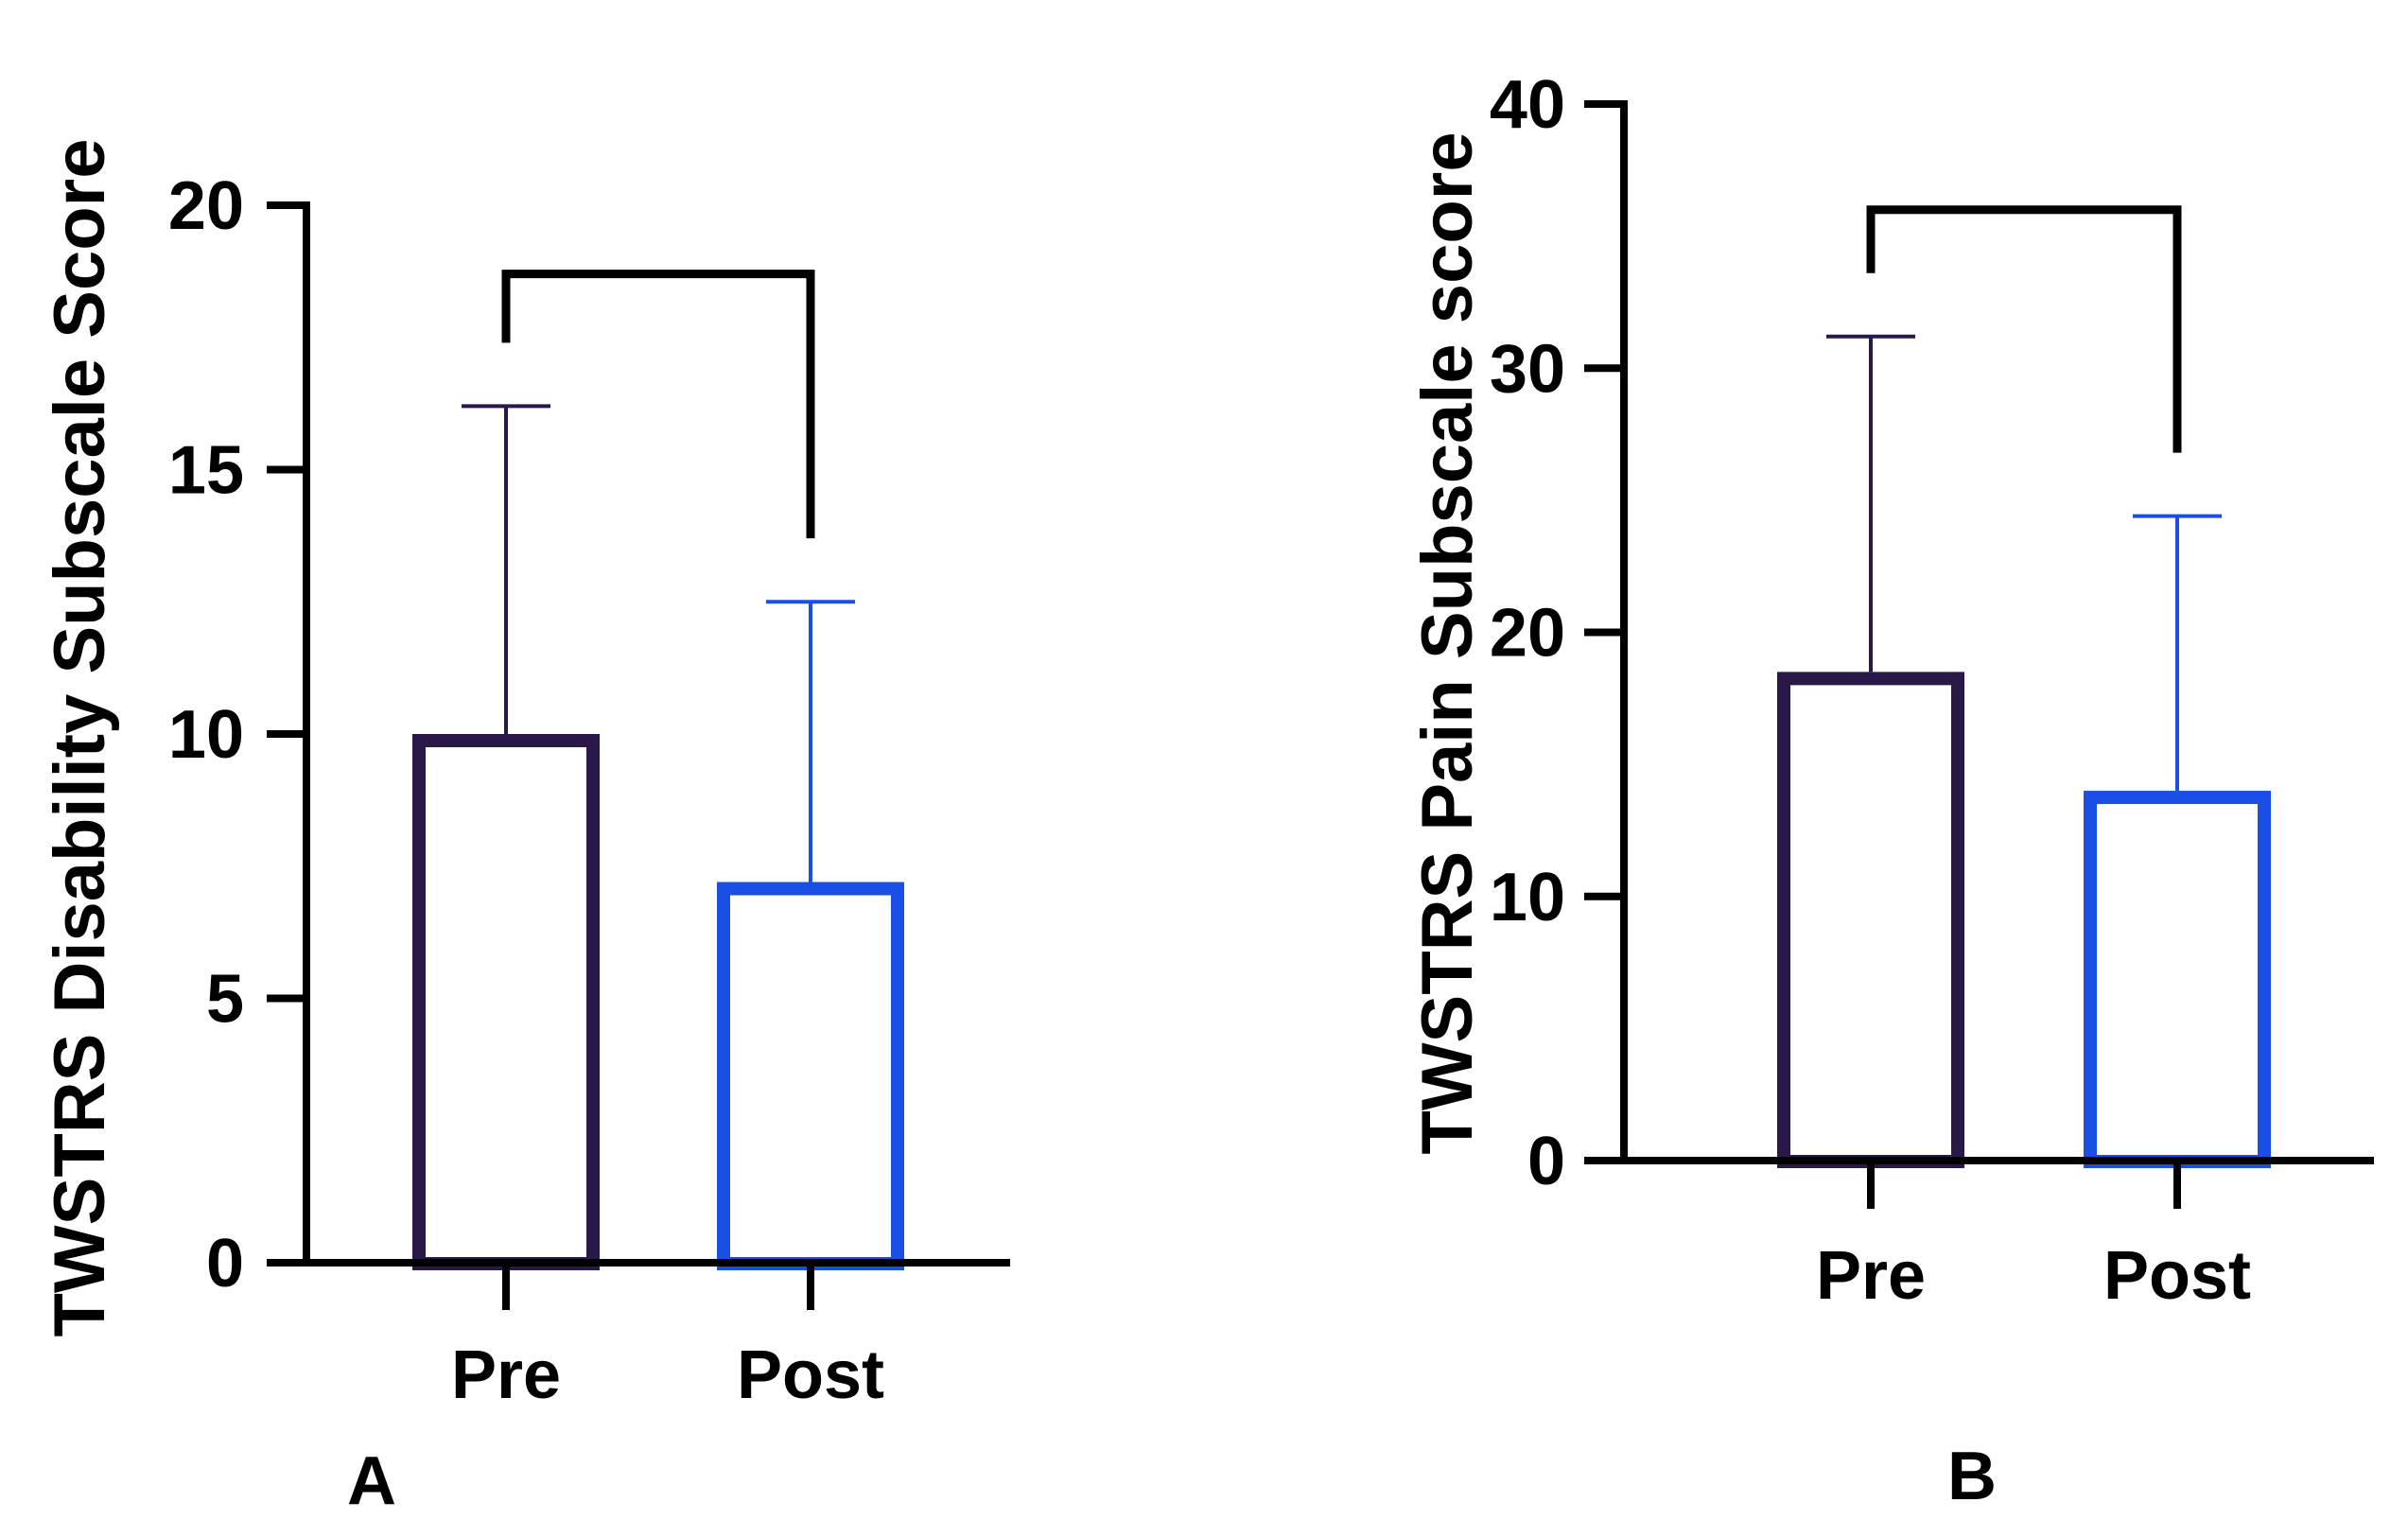 The width and height of the screenshot is (2408, 1520). Describe the element at coordinates (80, 737) in the screenshot. I see `y-axis-label: TWSTRS Disability Subscale Score` at that location.